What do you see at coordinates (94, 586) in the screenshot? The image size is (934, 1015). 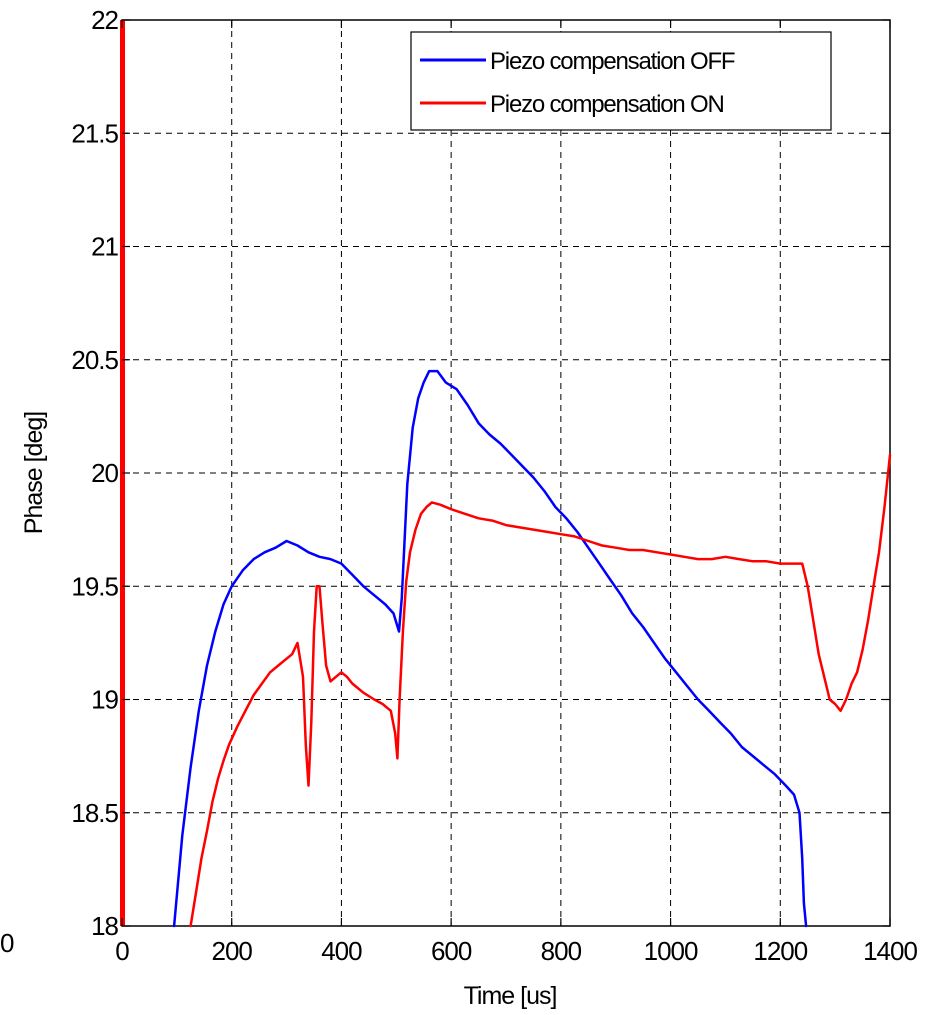 I see `y-tick-label: 19.5` at bounding box center [94, 586].